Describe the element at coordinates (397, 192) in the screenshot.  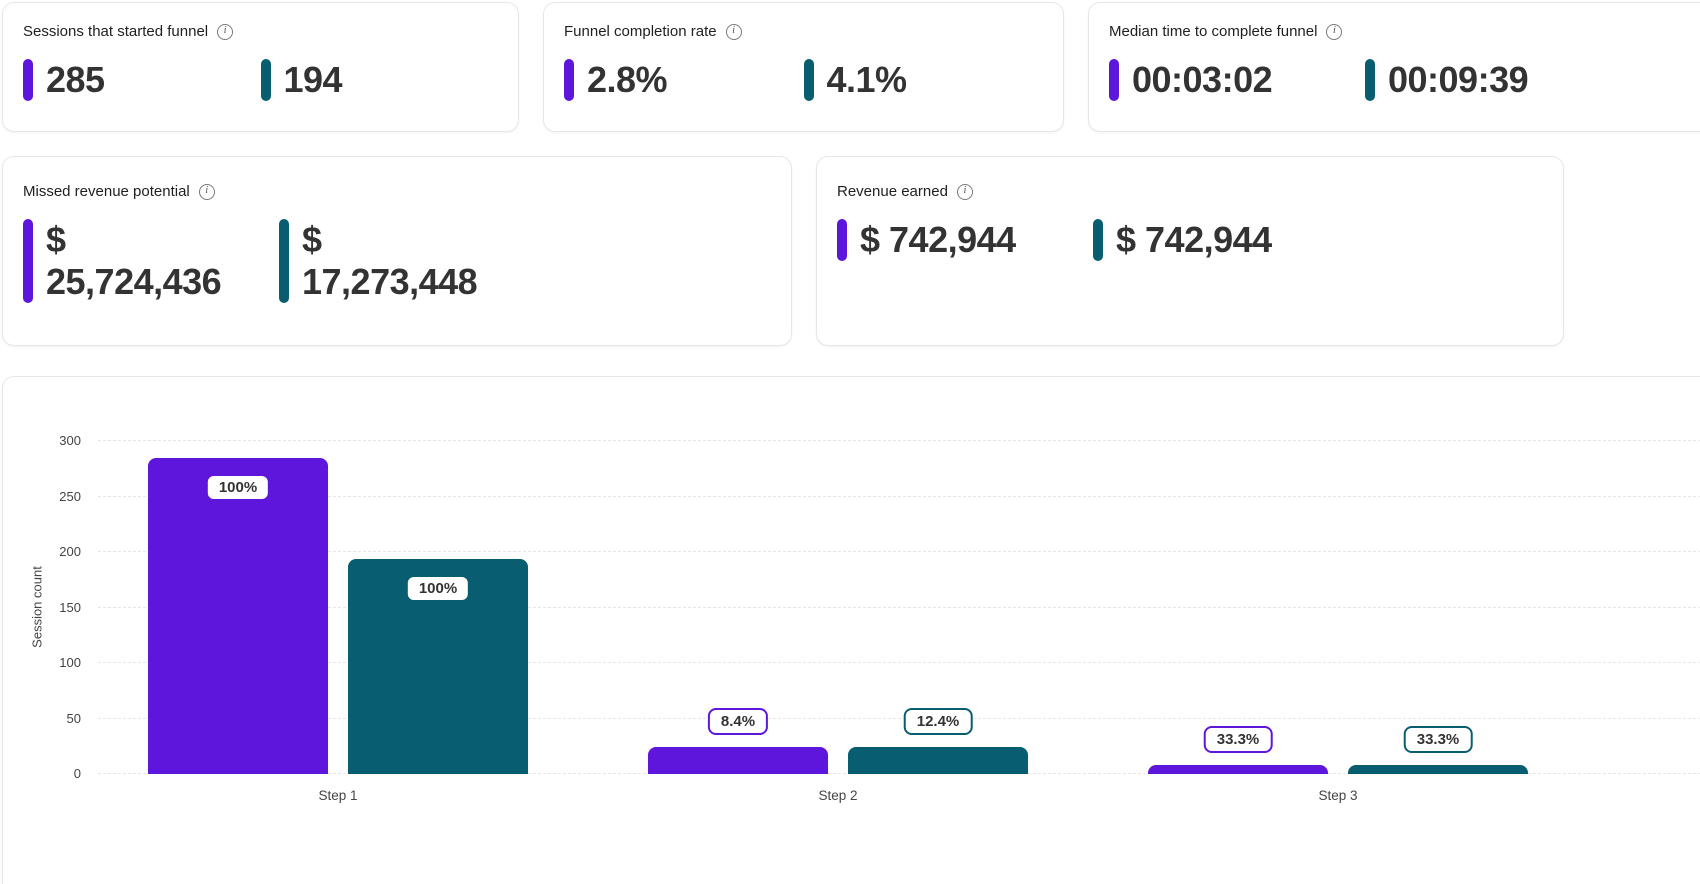
I see `card-header: Missed revenue potential` at that location.